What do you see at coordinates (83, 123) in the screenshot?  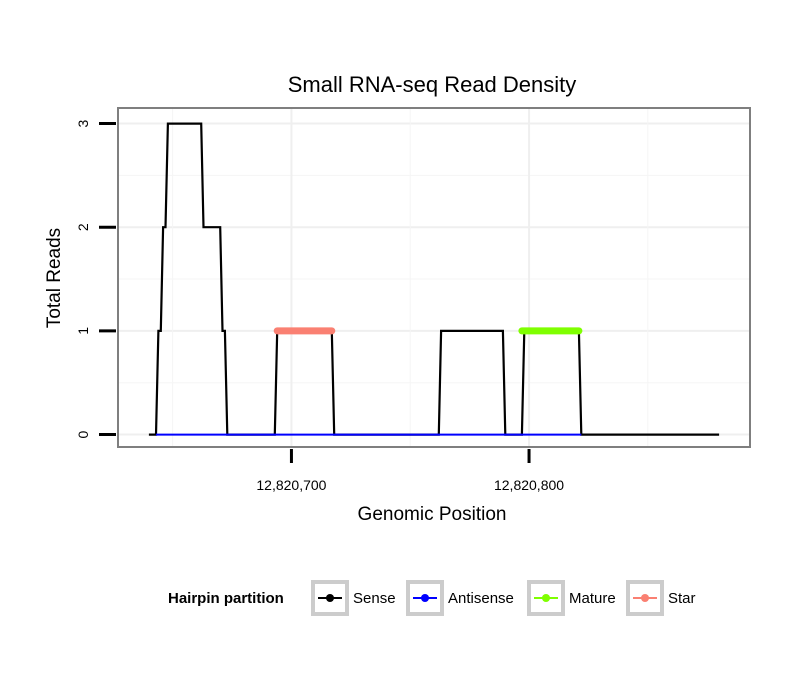 I see `y-tick-label: 3` at bounding box center [83, 123].